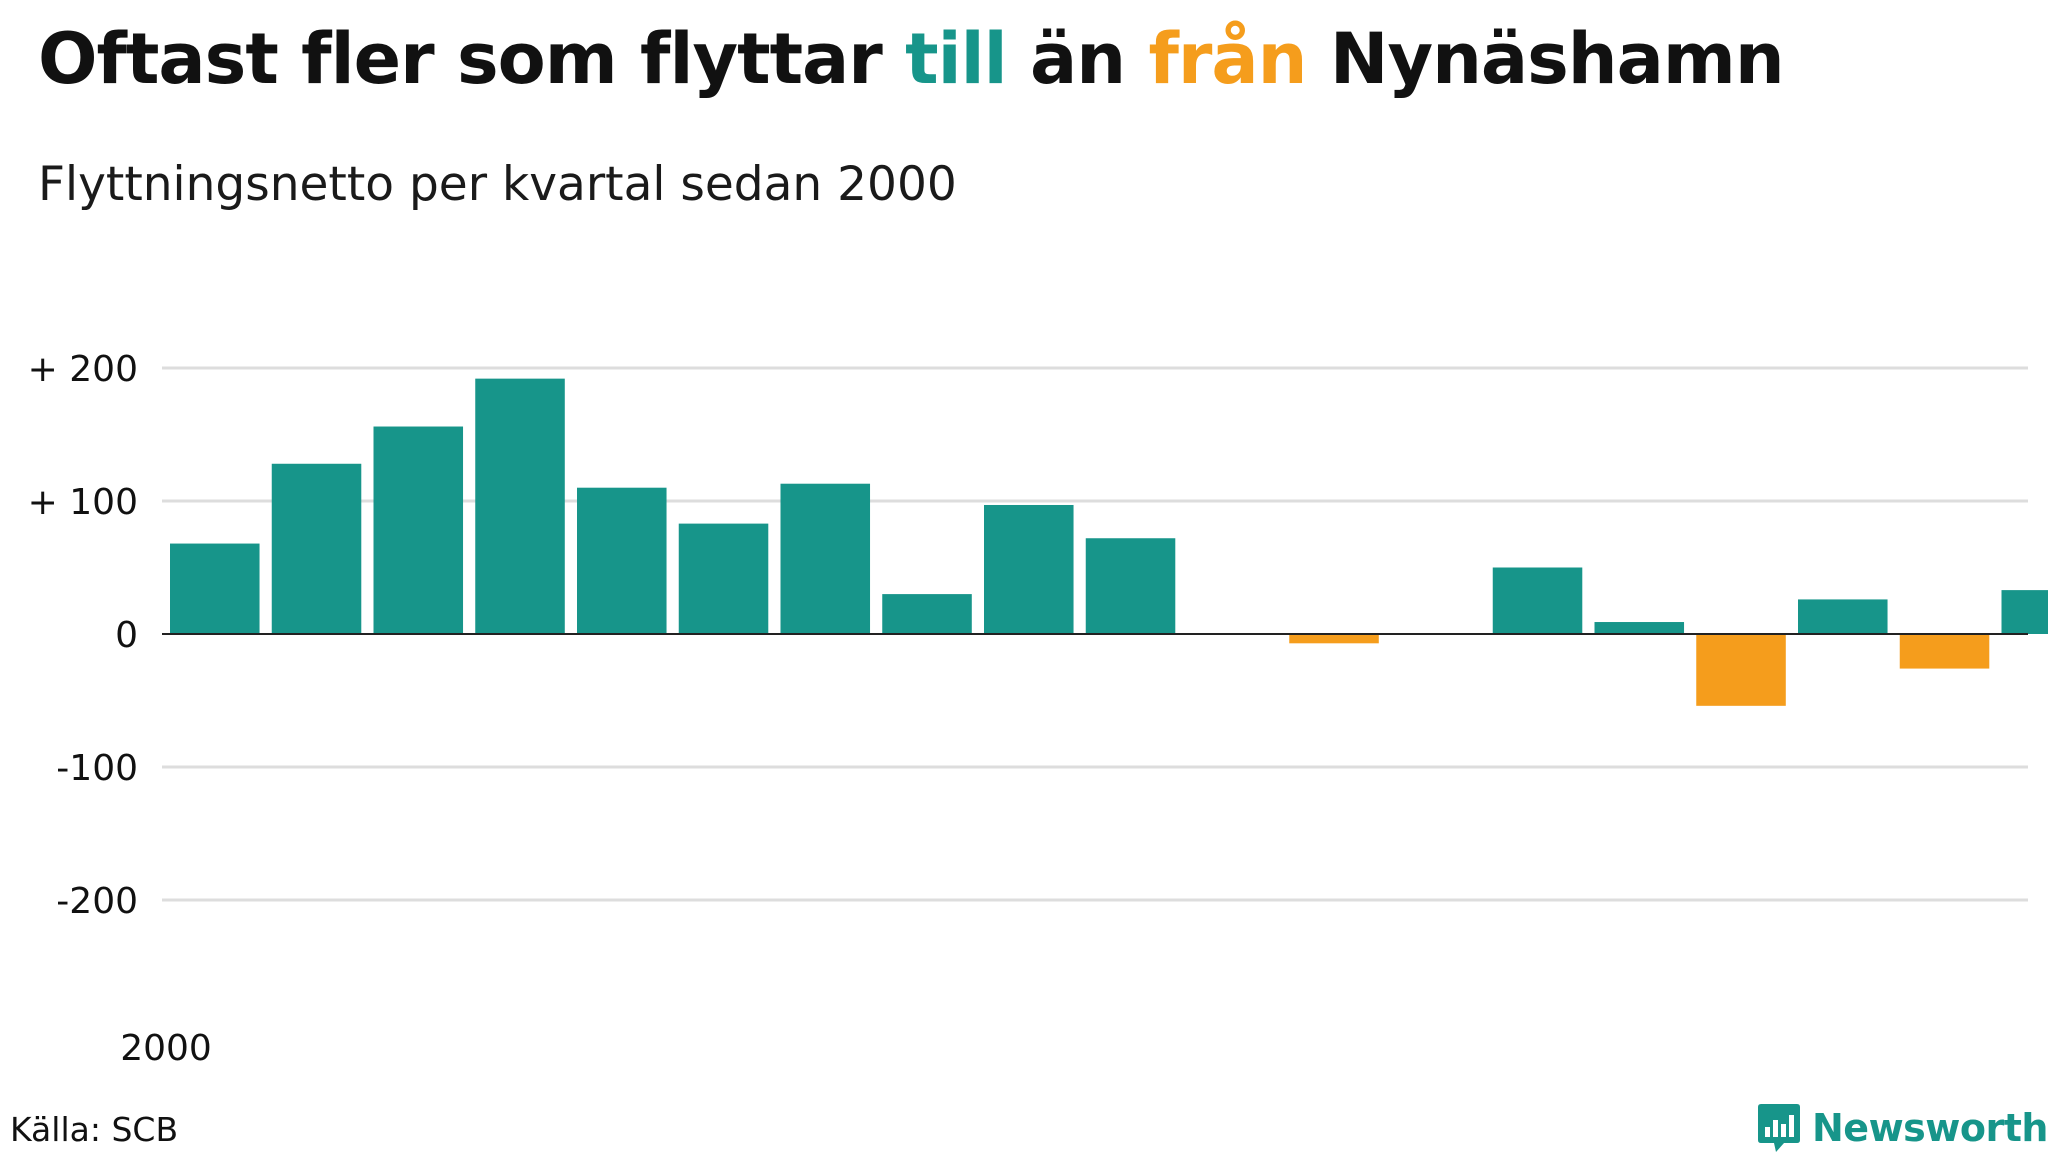 The image size is (2048, 1154). I want to click on x-tick-label: 2000, so click(166, 1048).